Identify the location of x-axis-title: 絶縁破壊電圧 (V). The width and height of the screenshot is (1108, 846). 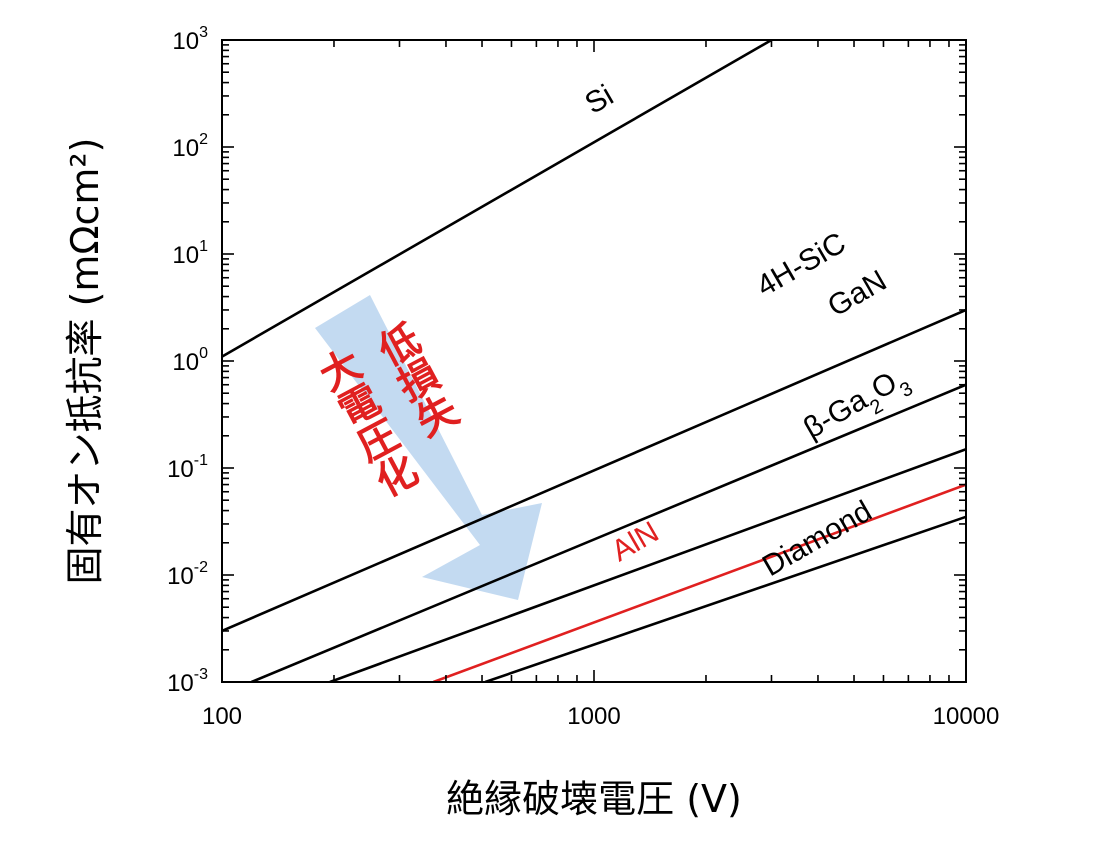
(594, 799).